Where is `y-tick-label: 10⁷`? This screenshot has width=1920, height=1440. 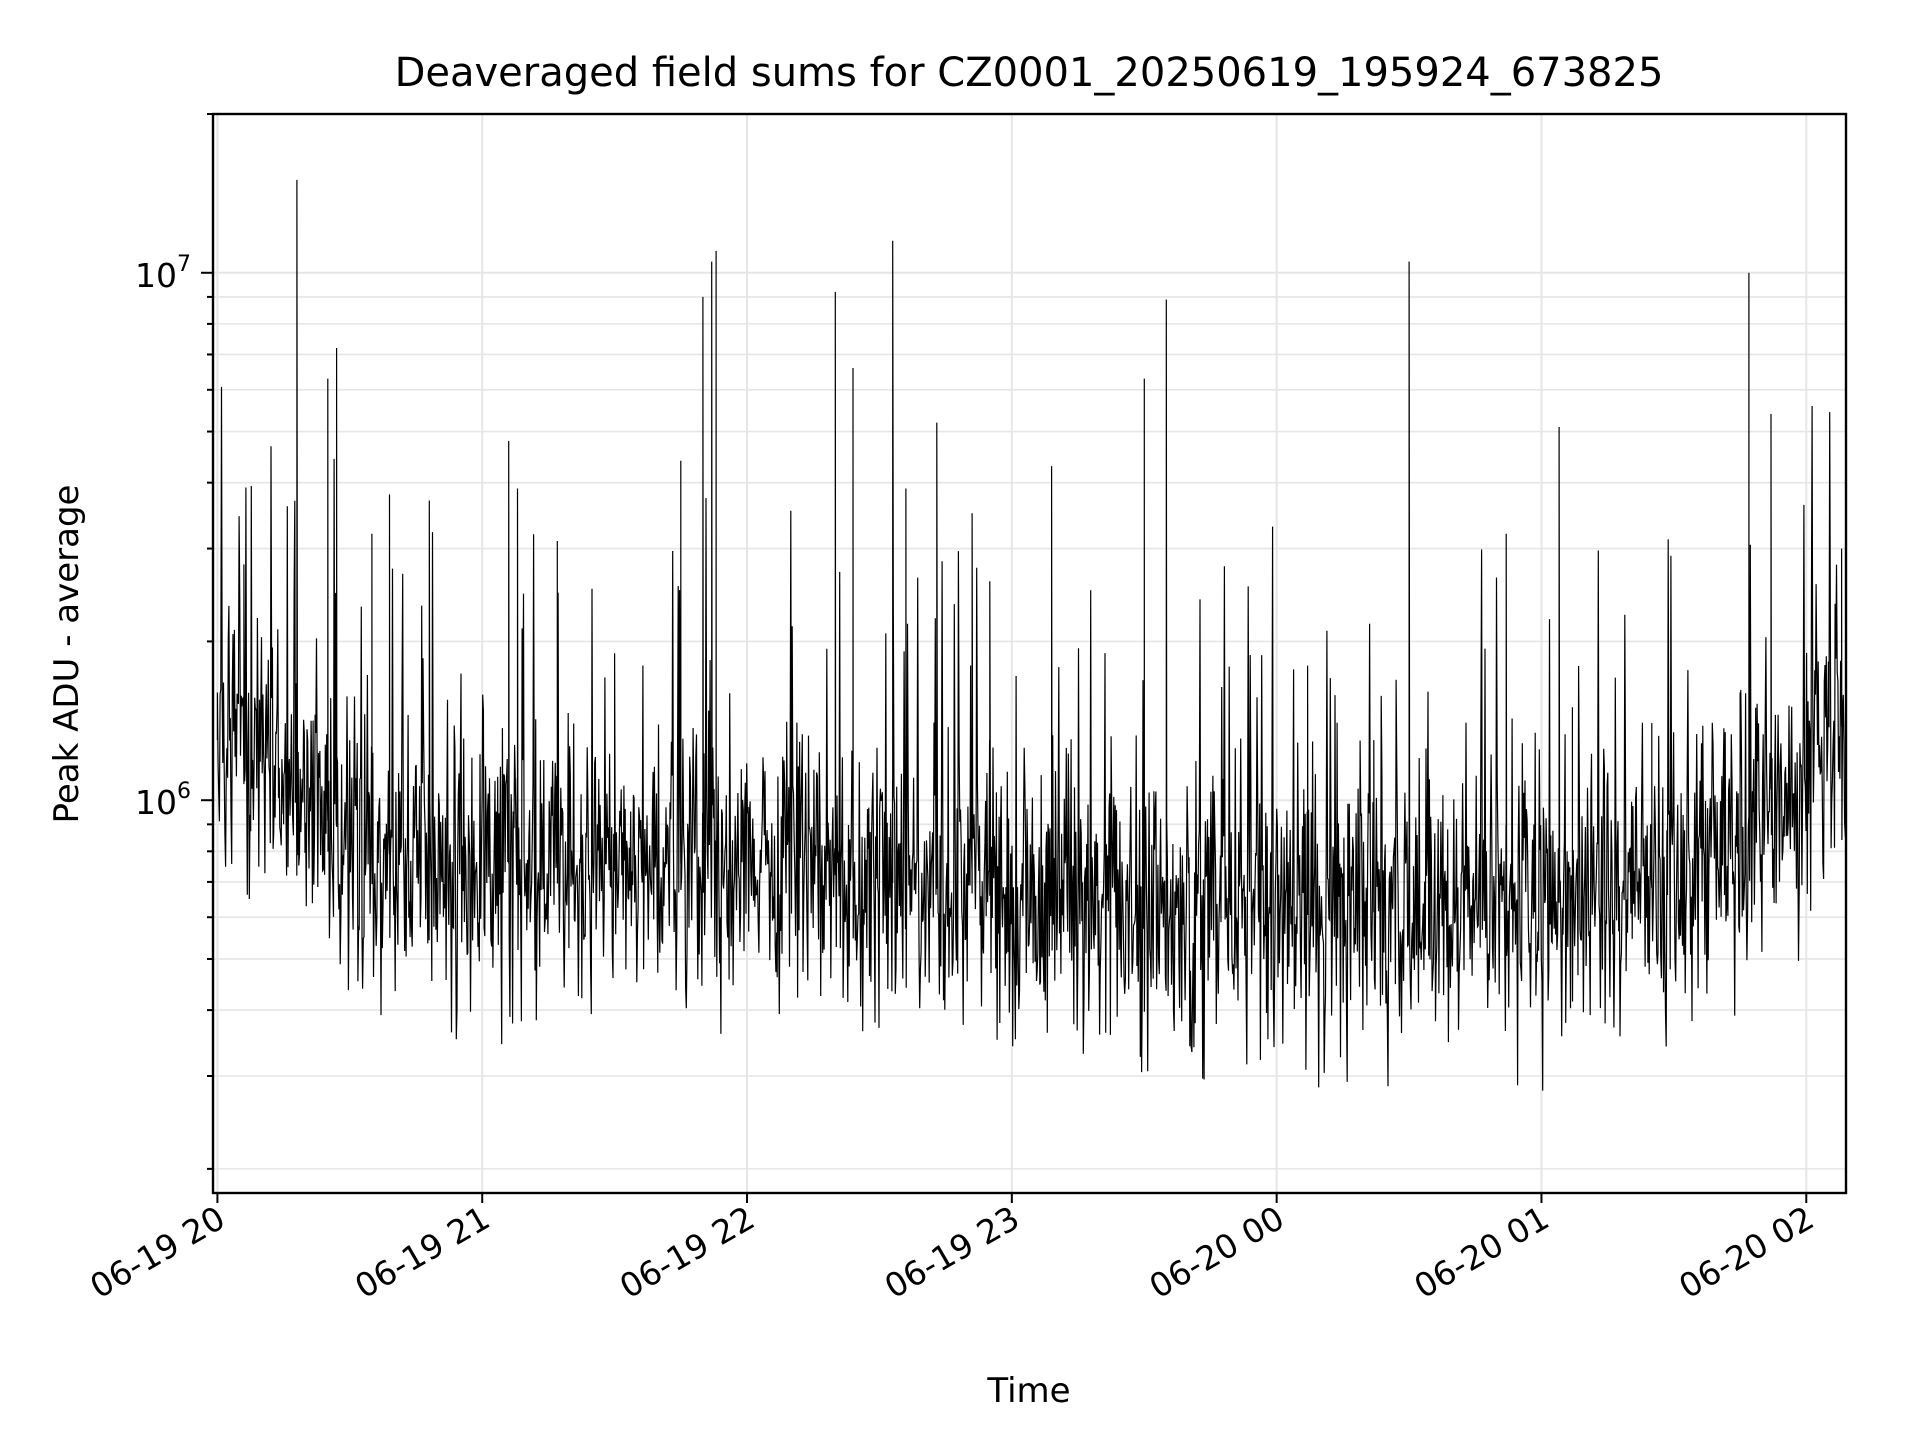
y-tick-label: 10⁷ is located at coordinates (163, 273).